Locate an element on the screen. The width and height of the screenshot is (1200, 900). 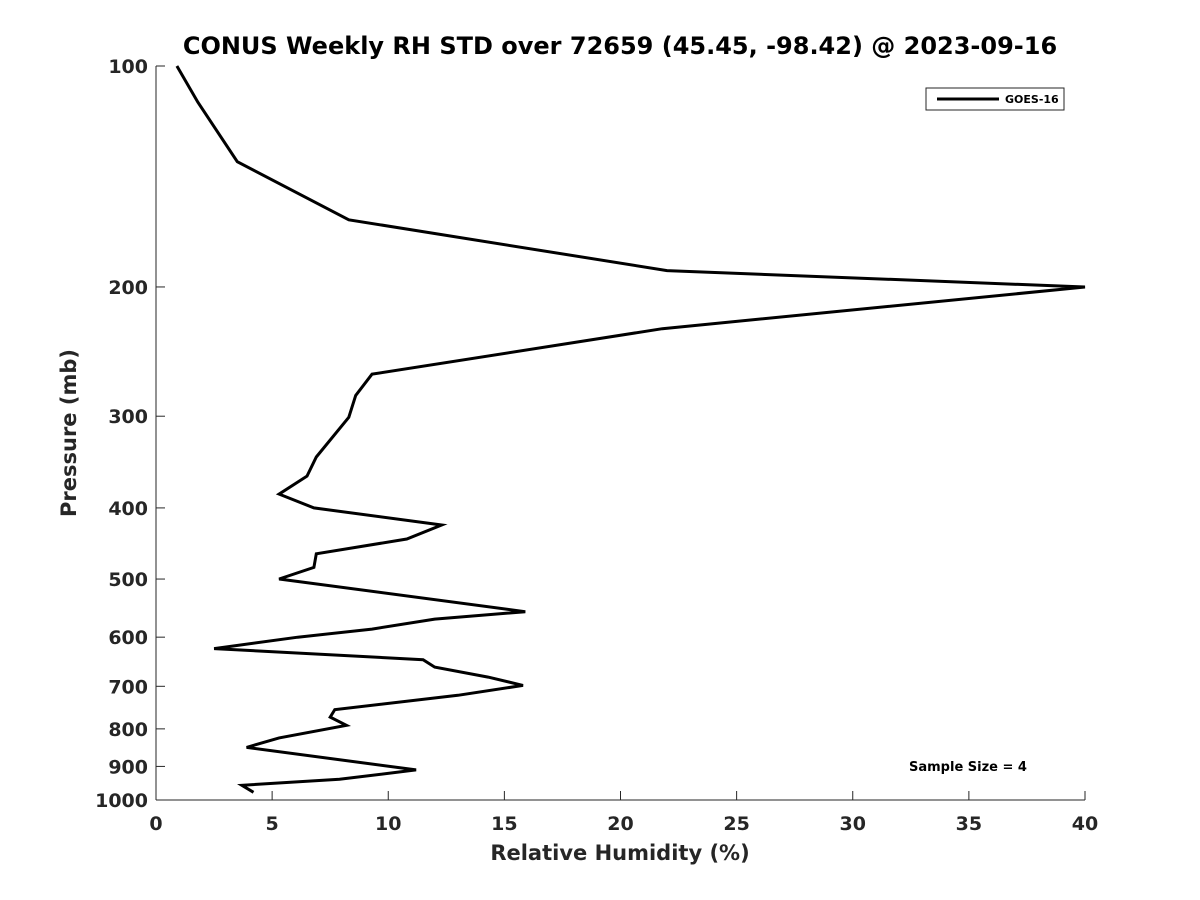
y-tick-label: 500 is located at coordinates (128, 580).